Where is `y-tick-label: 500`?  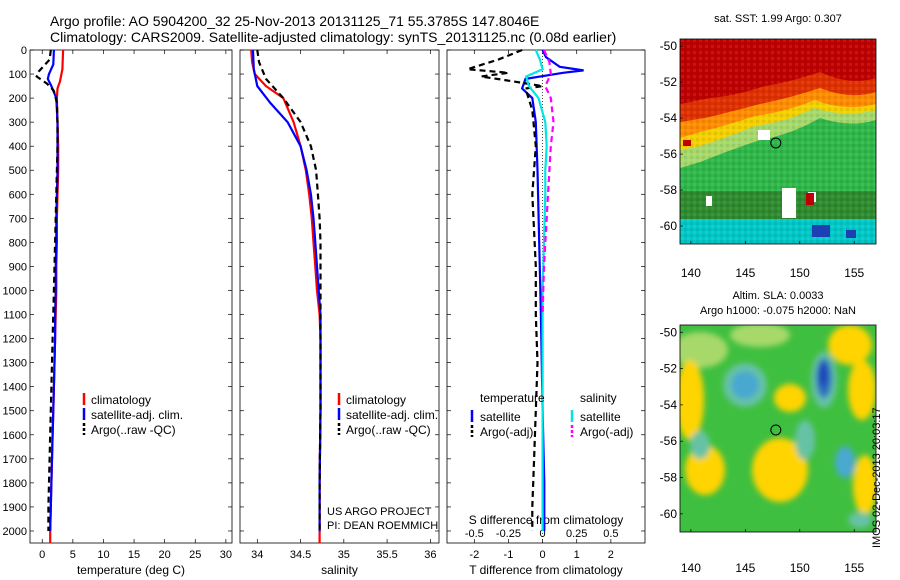
y-tick-label: 500 is located at coordinates (18, 171).